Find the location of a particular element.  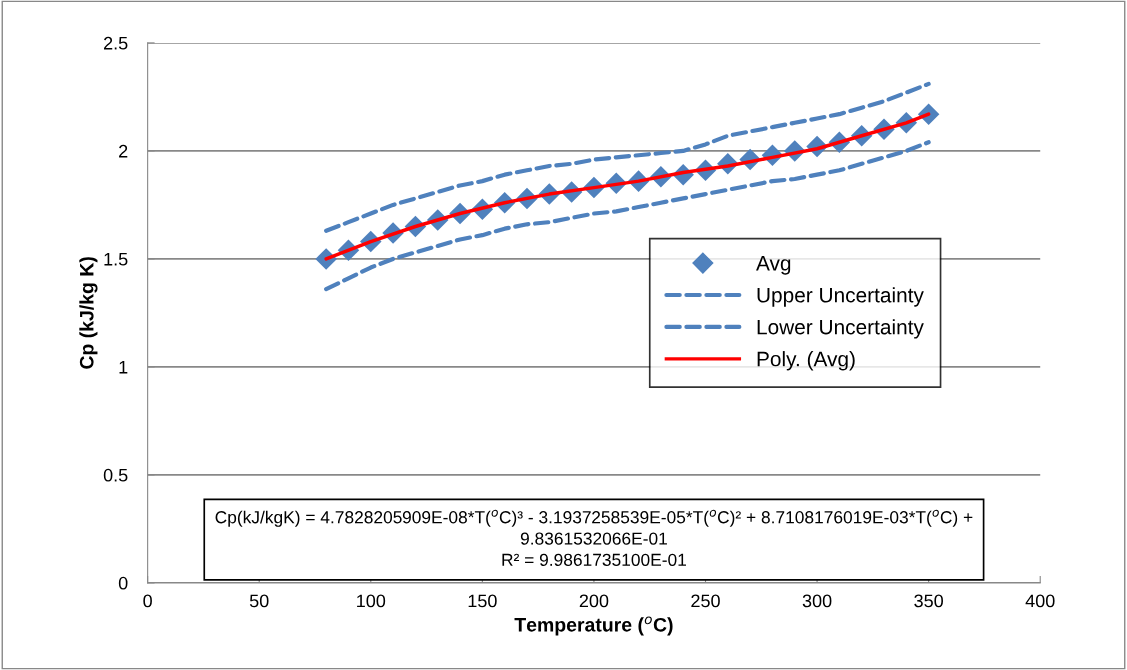

annotation: R² = 9.9861735100E-01 is located at coordinates (594, 559).